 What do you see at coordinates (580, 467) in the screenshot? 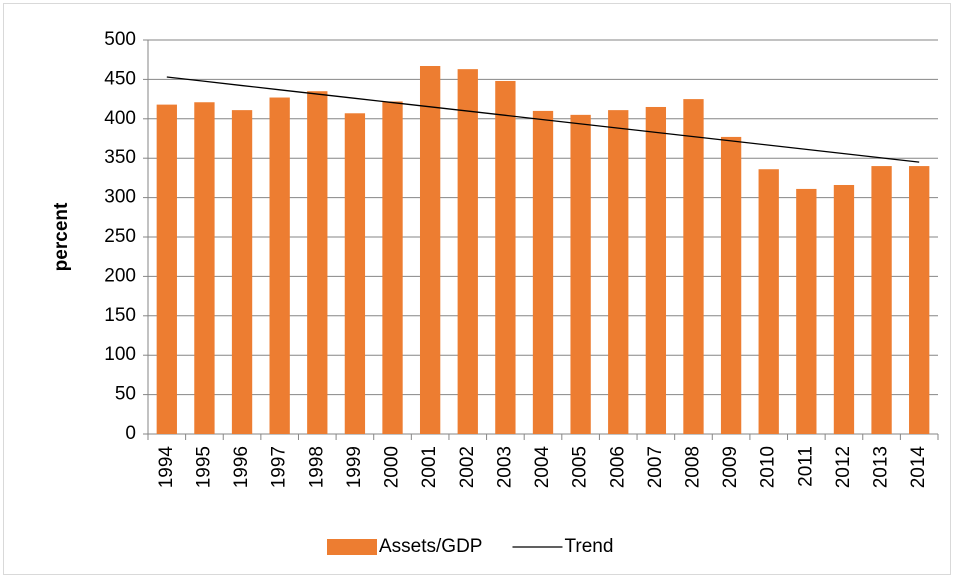
I see `x-tick-label: 2005` at bounding box center [580, 467].